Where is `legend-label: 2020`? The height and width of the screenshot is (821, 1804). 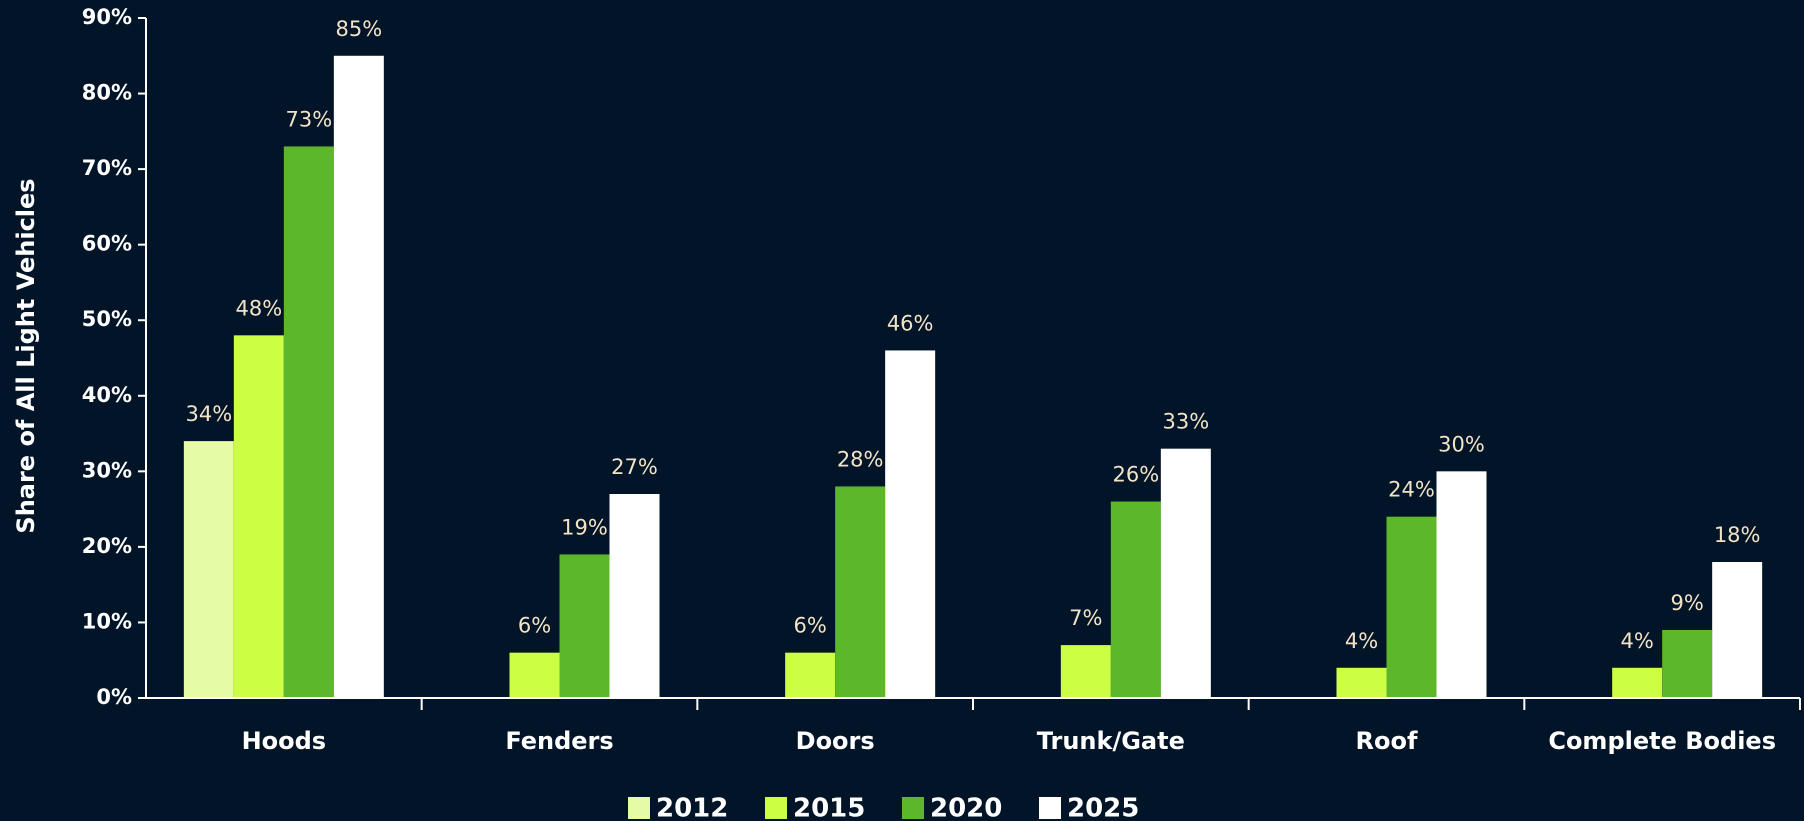 legend-label: 2020 is located at coordinates (966, 807).